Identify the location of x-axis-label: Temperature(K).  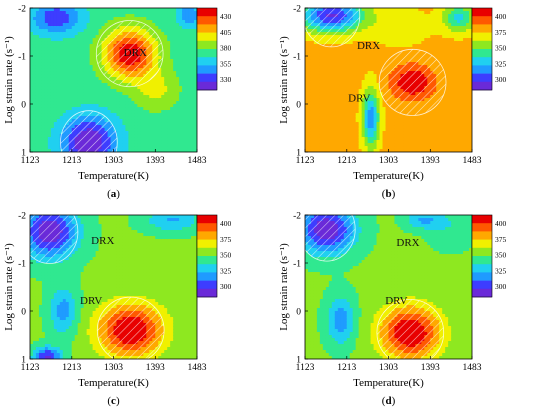
(113, 176).